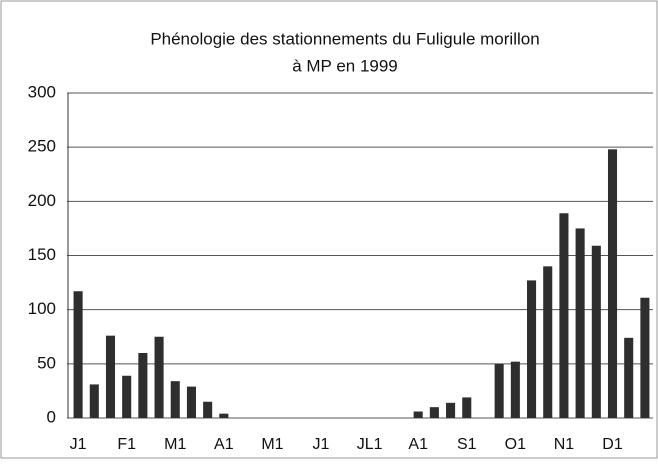  What do you see at coordinates (42, 200) in the screenshot?
I see `y-tick-label: 200` at bounding box center [42, 200].